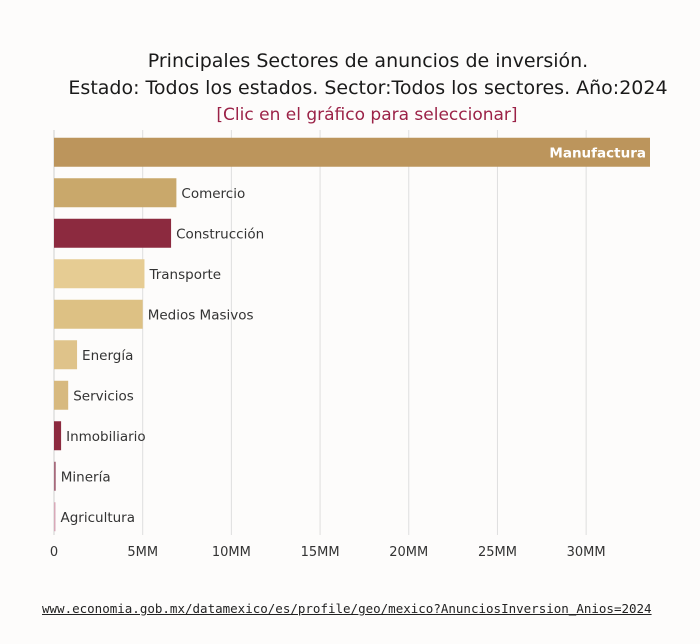 This screenshot has width=700, height=644. What do you see at coordinates (220, 234) in the screenshot?
I see `bar-label: Construcción` at bounding box center [220, 234].